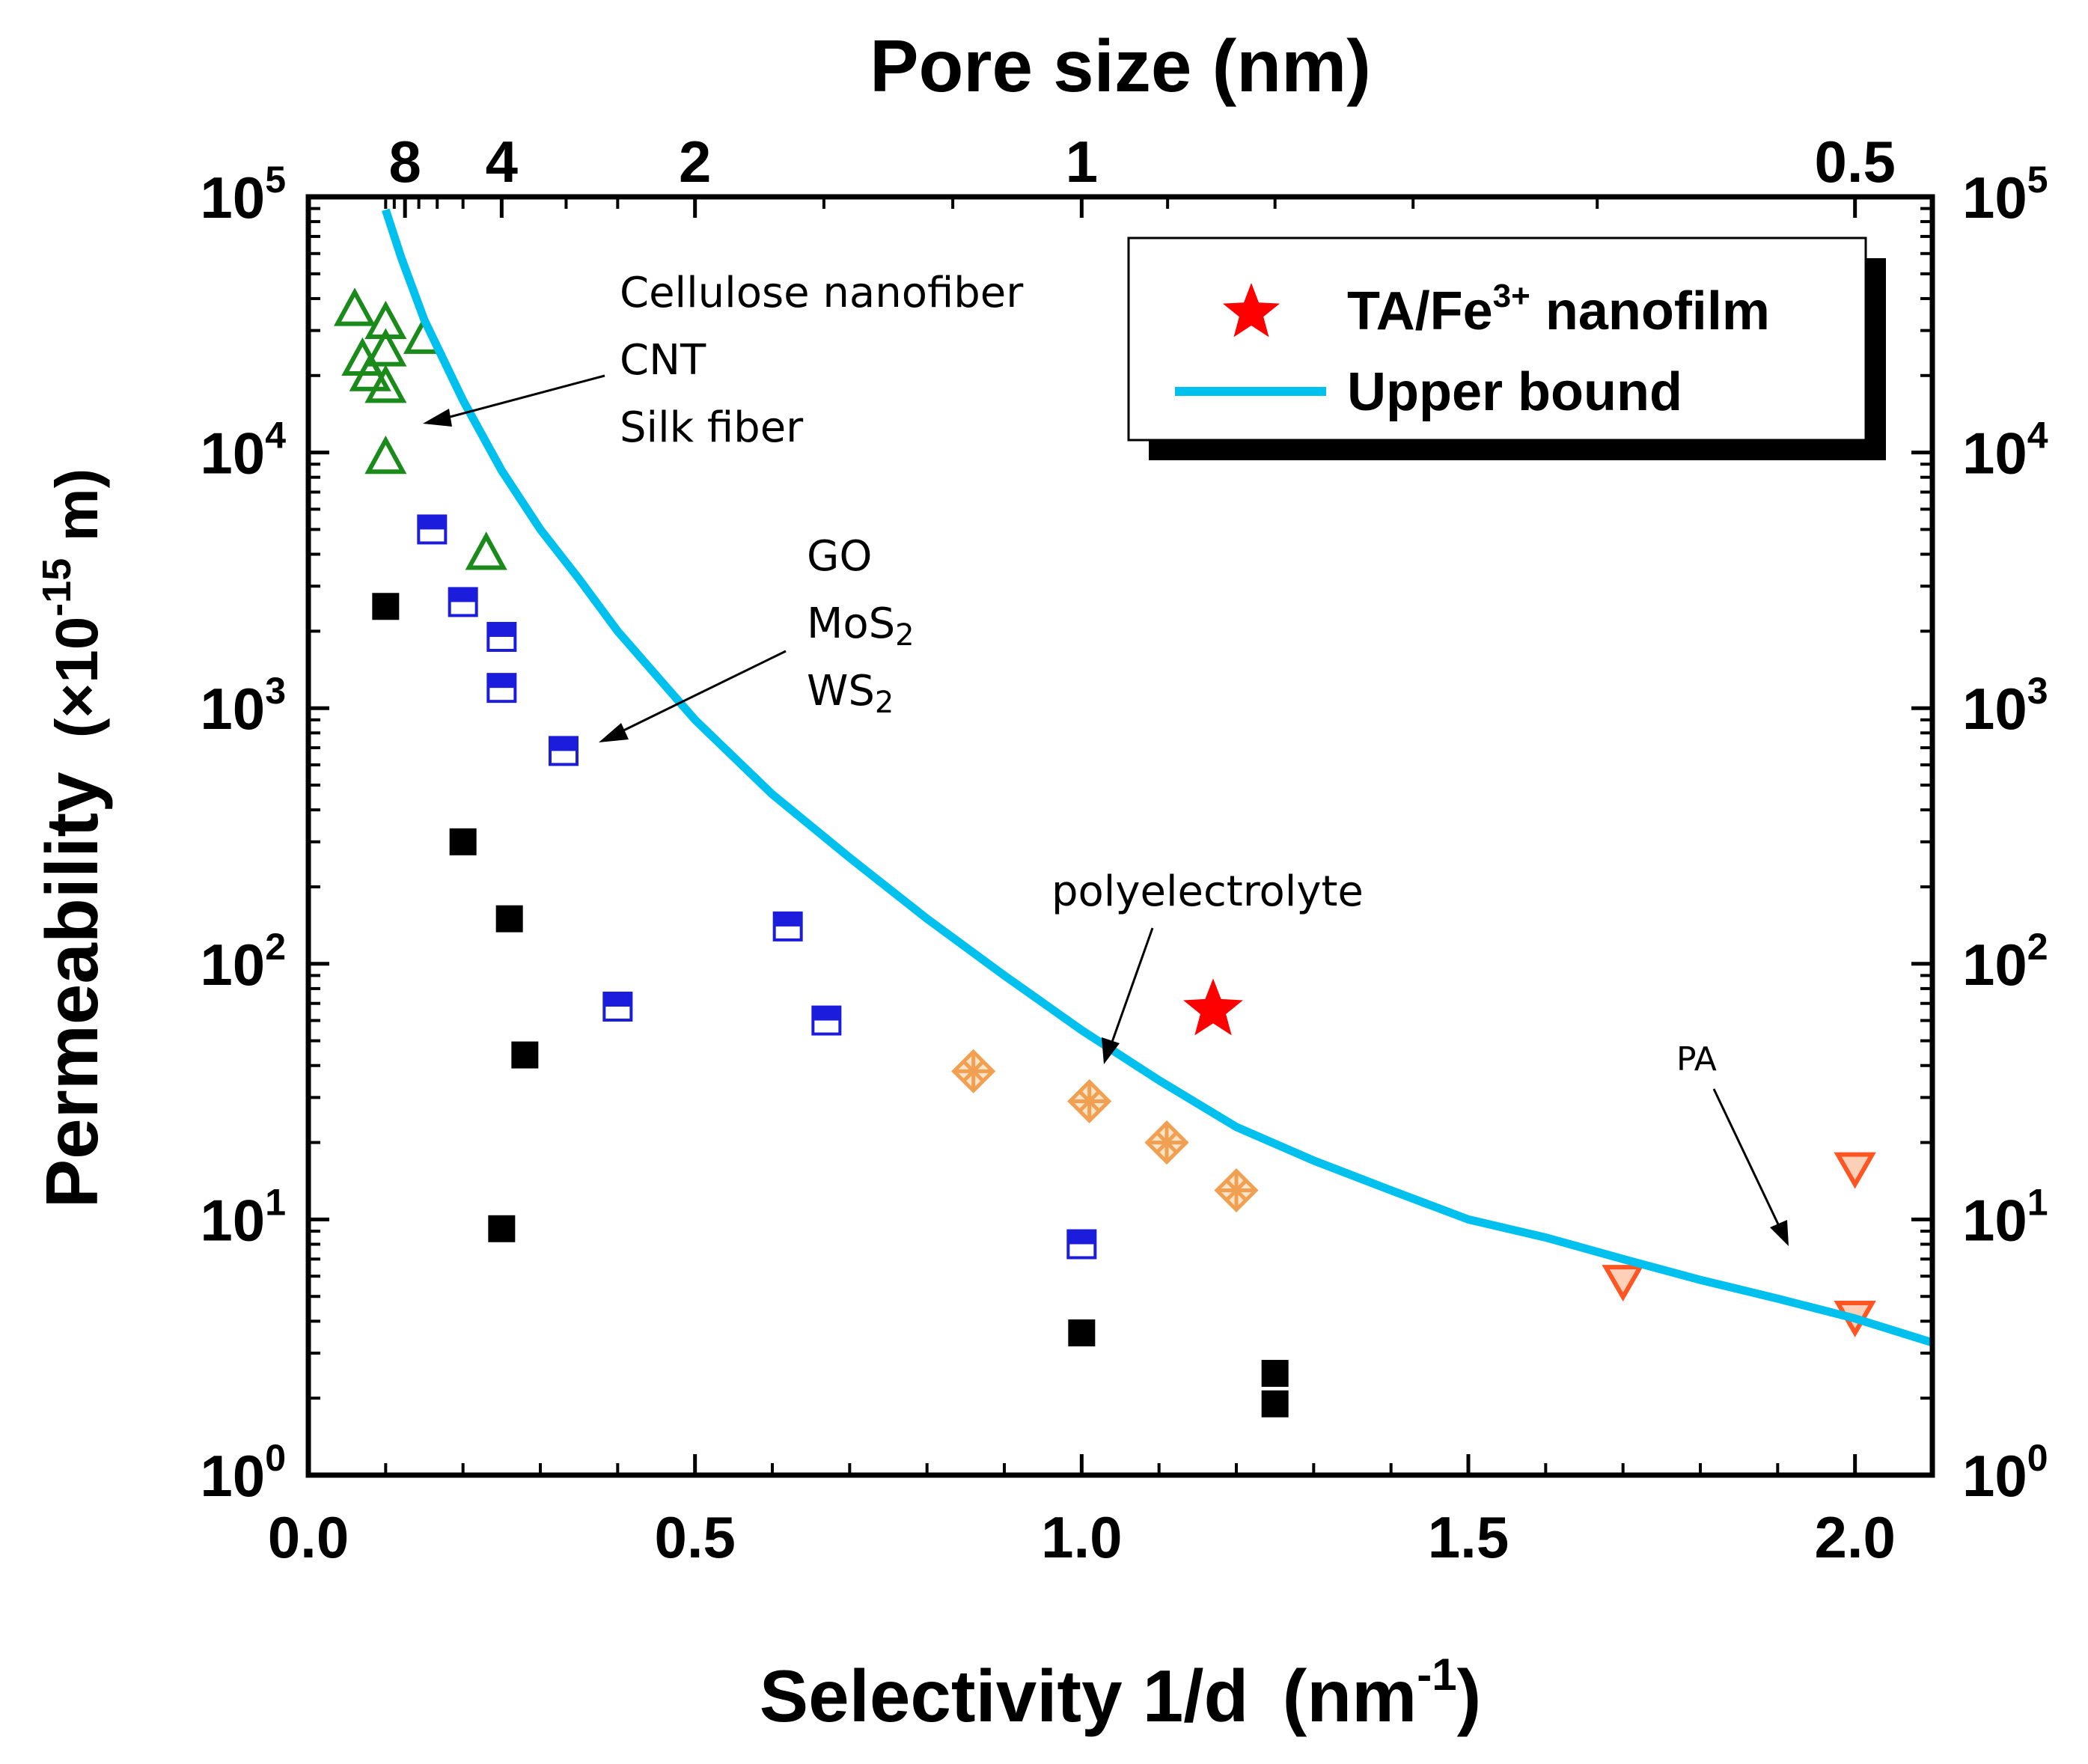 The image size is (2088, 1764). Describe the element at coordinates (1005, 1696) in the screenshot. I see `x-axis-title-main: Selectivity 1/d` at that location.